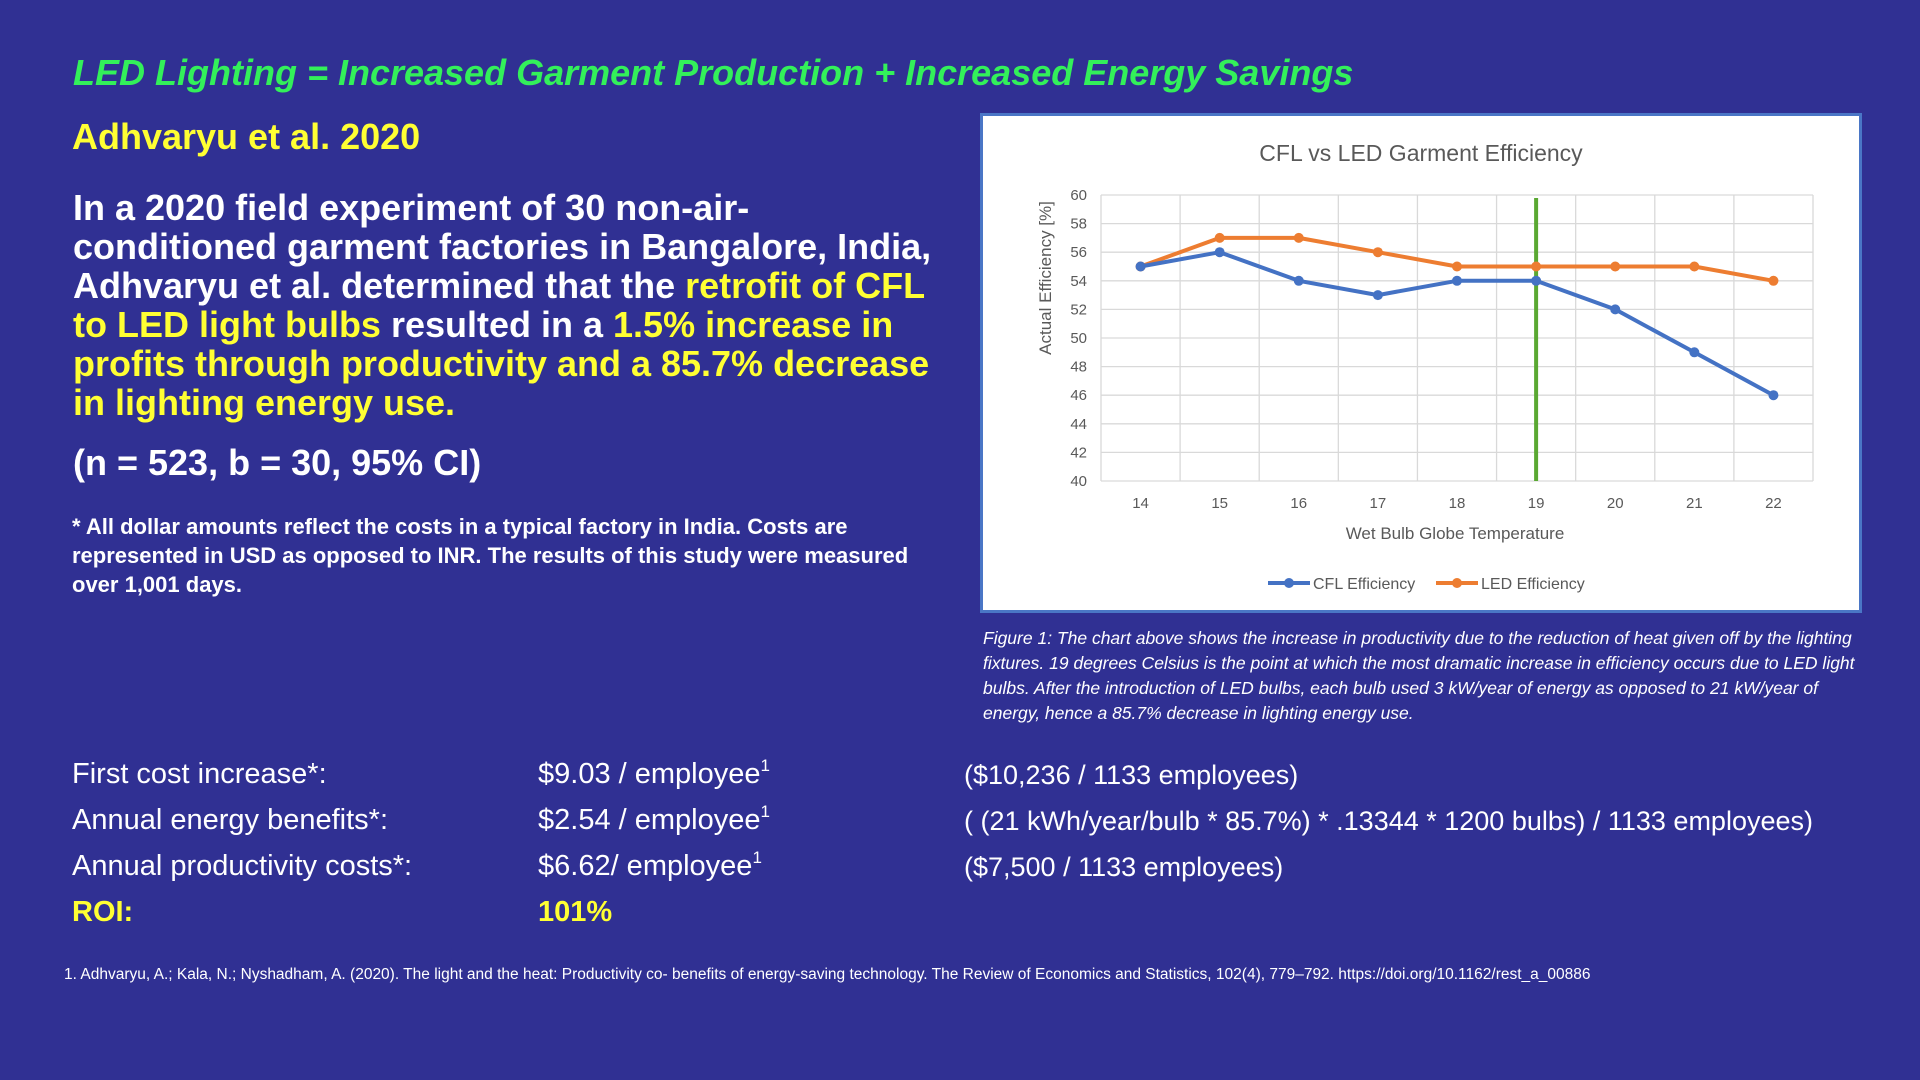 This screenshot has height=1080, width=1920. Describe the element at coordinates (1219, 503) in the screenshot. I see `x-tick-label: 15` at that location.